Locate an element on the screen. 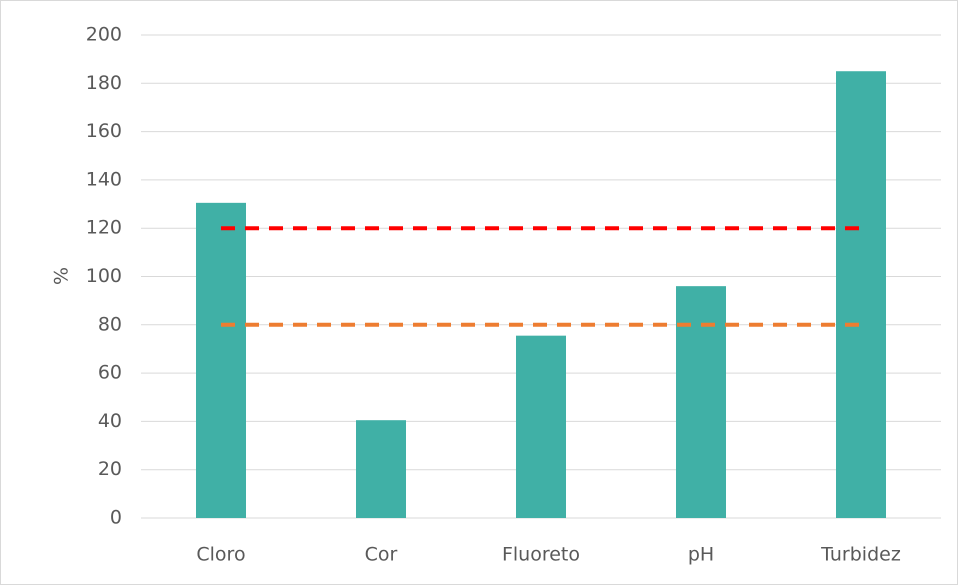 The image size is (958, 585). y-axis-label: % is located at coordinates (62, 276).